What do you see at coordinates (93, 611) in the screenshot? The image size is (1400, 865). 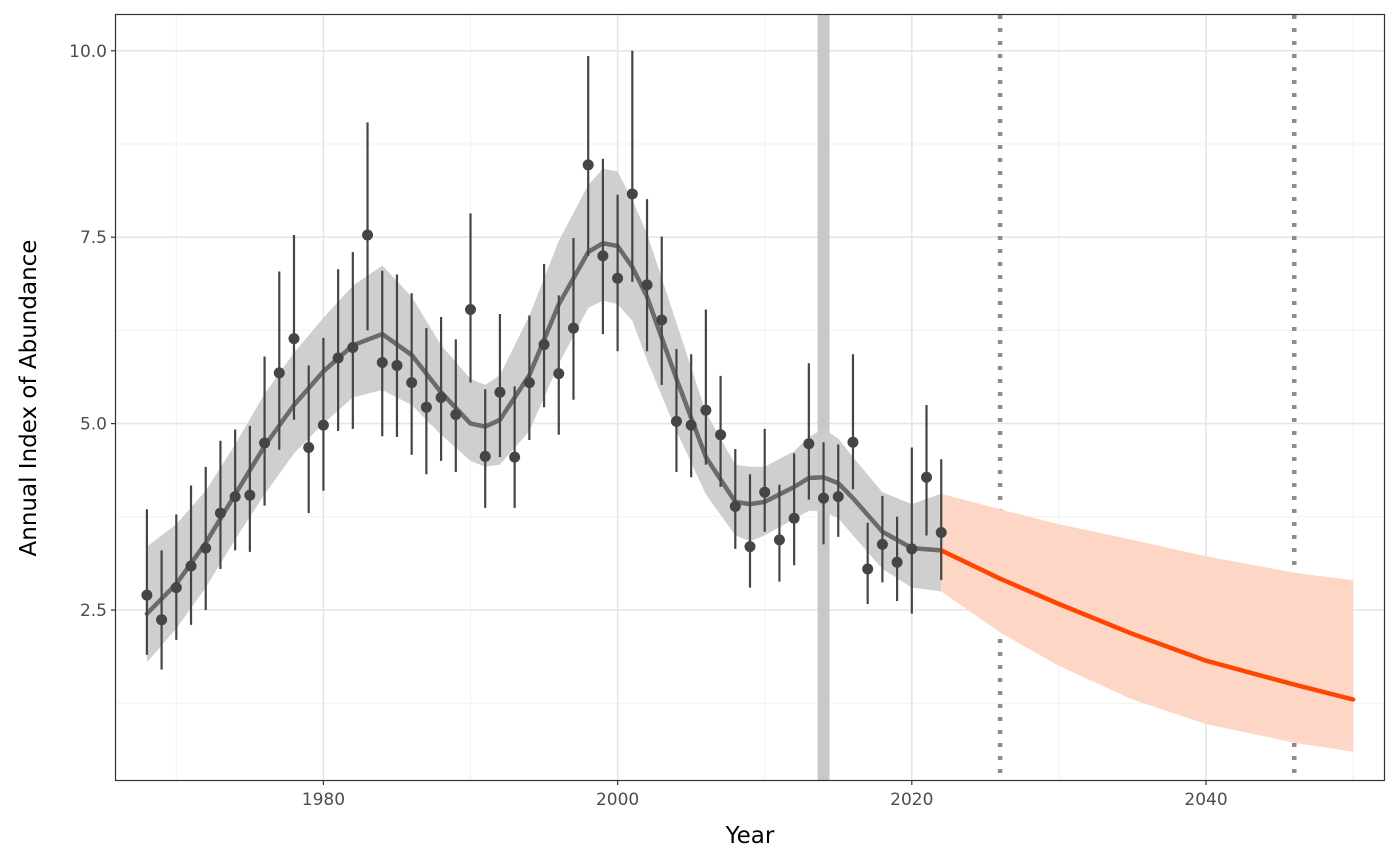 I see `y-tick-label: 2.5` at bounding box center [93, 611].